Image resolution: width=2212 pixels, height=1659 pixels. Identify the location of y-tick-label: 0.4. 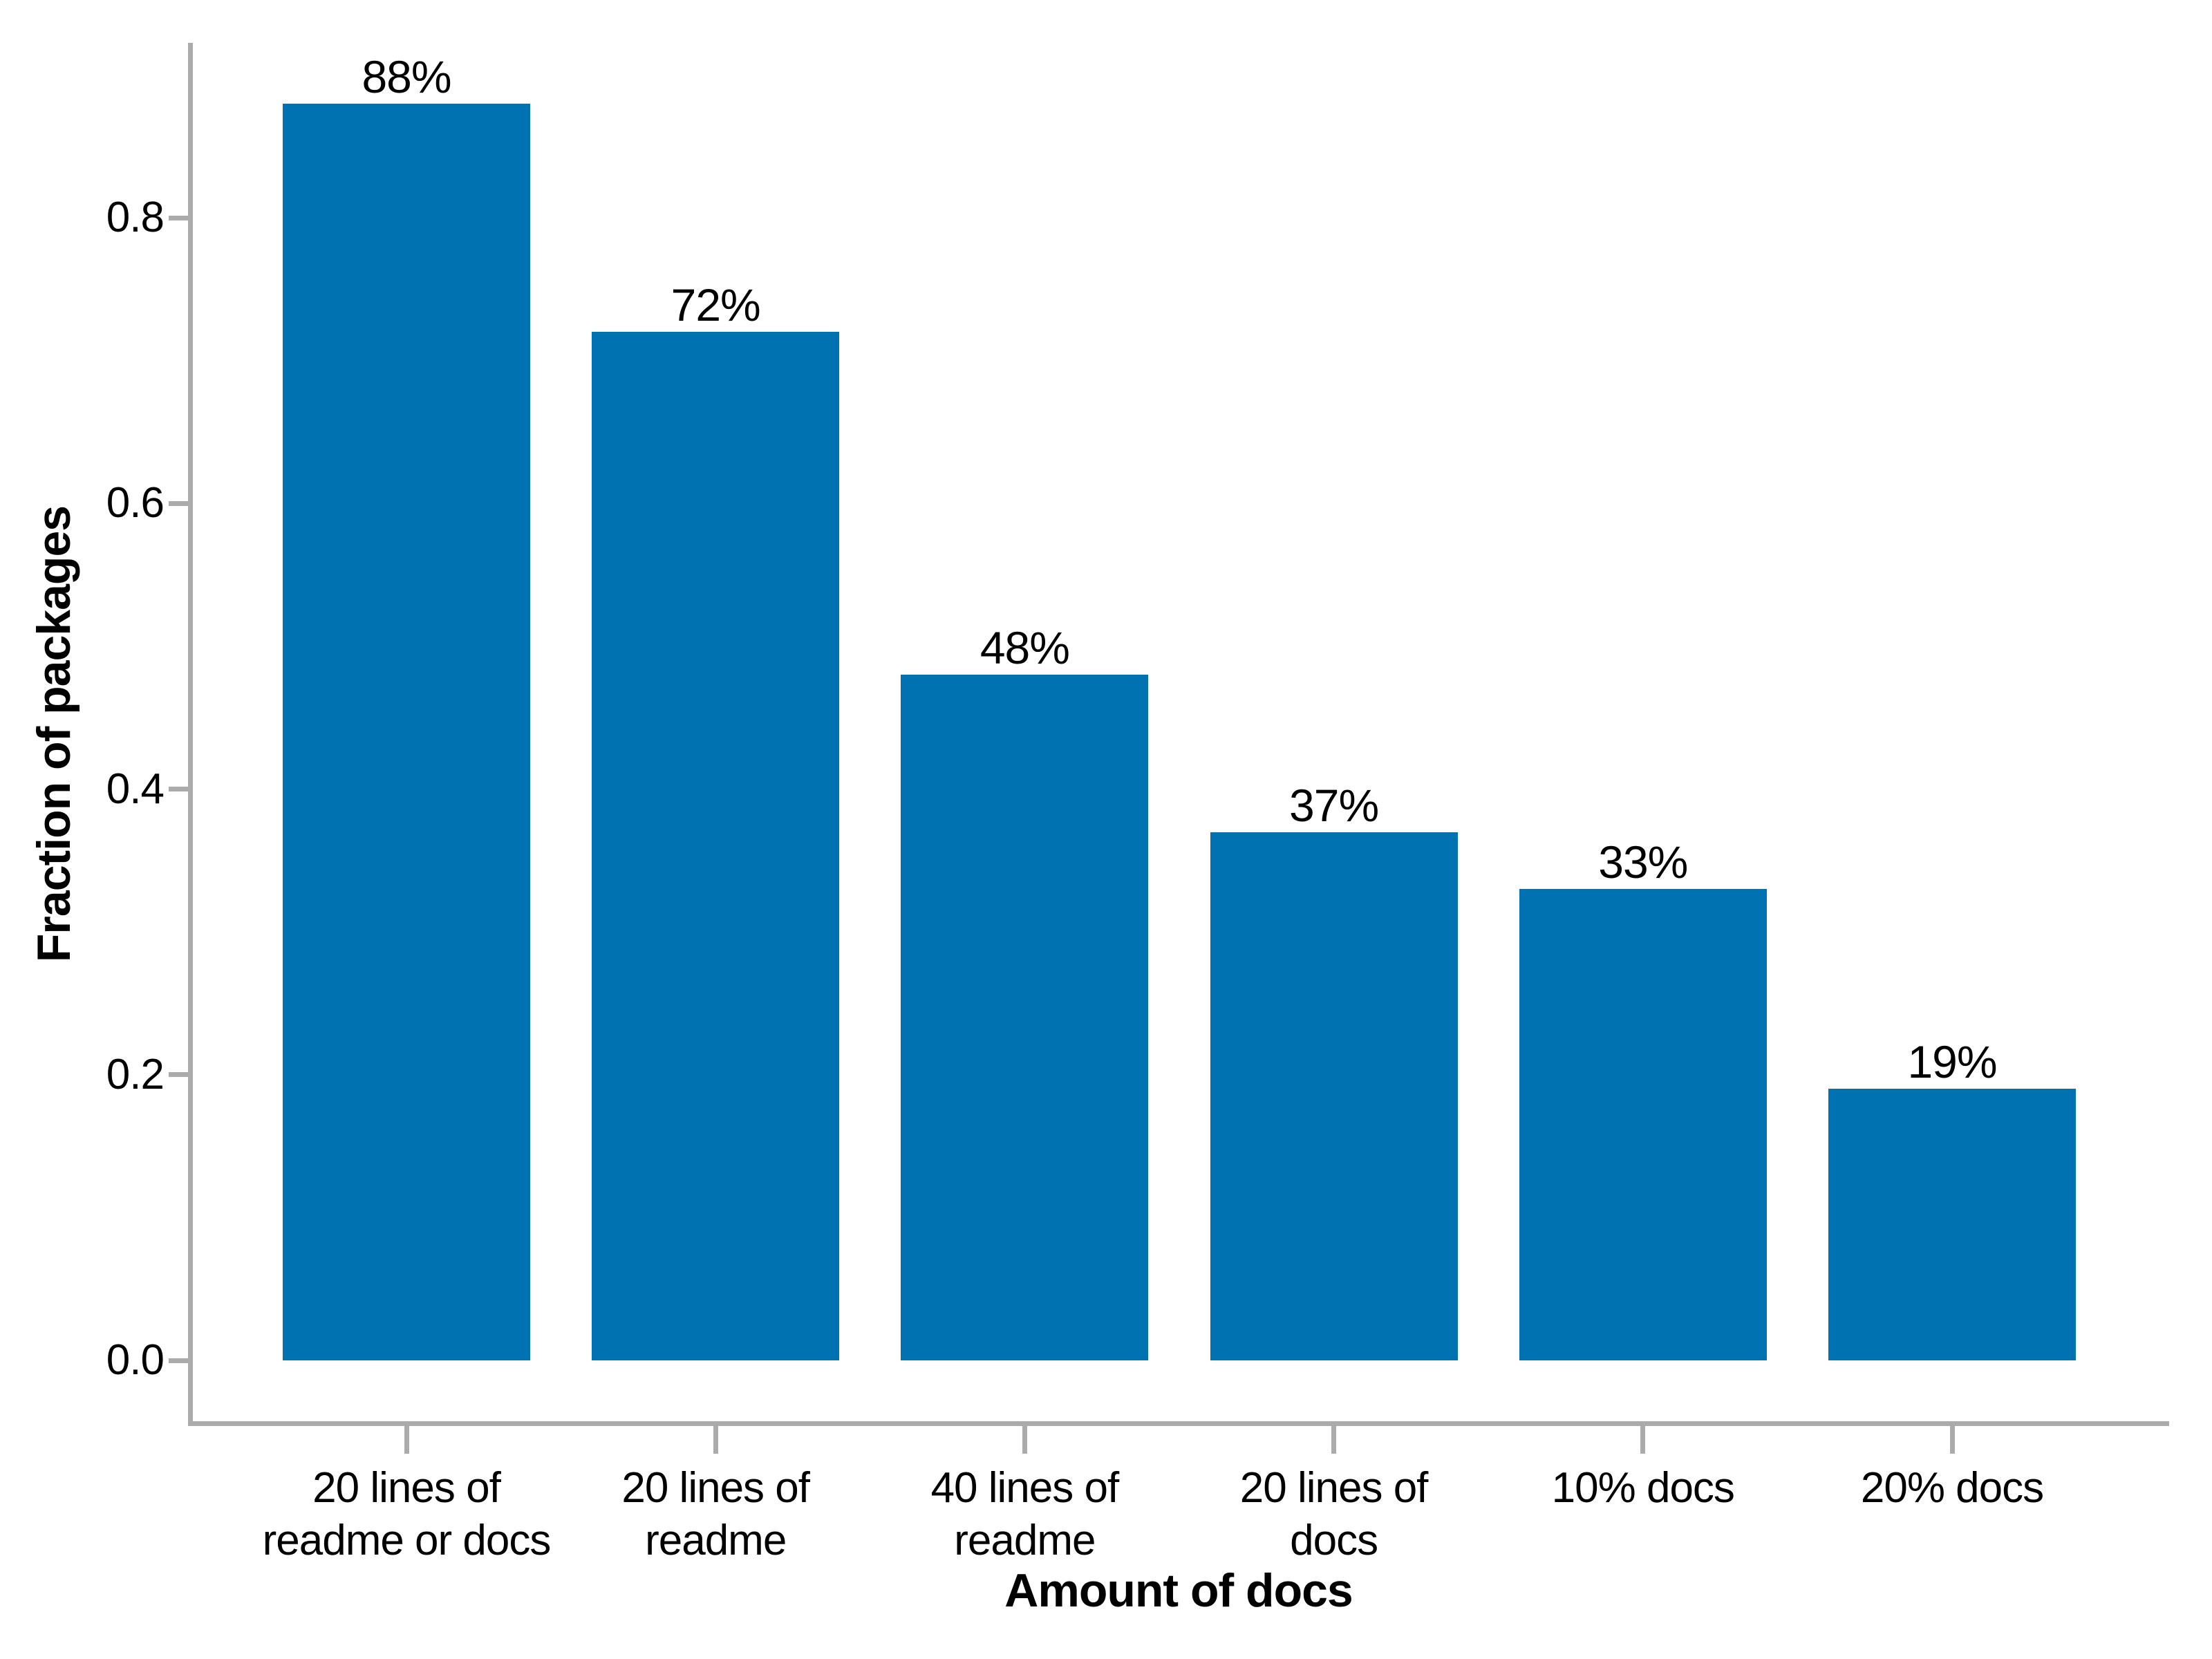
(135, 789).